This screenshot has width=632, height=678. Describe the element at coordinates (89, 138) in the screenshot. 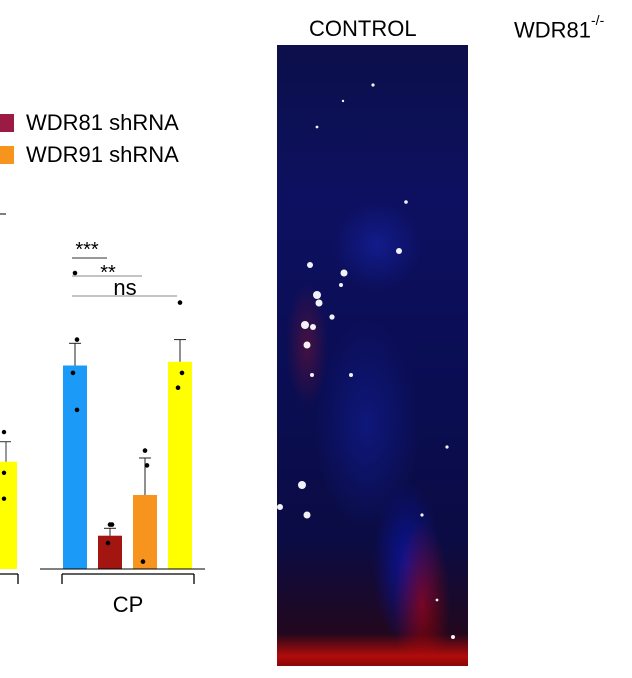

I see `legend: WDR81 shRNA WDR91 shRNA` at that location.